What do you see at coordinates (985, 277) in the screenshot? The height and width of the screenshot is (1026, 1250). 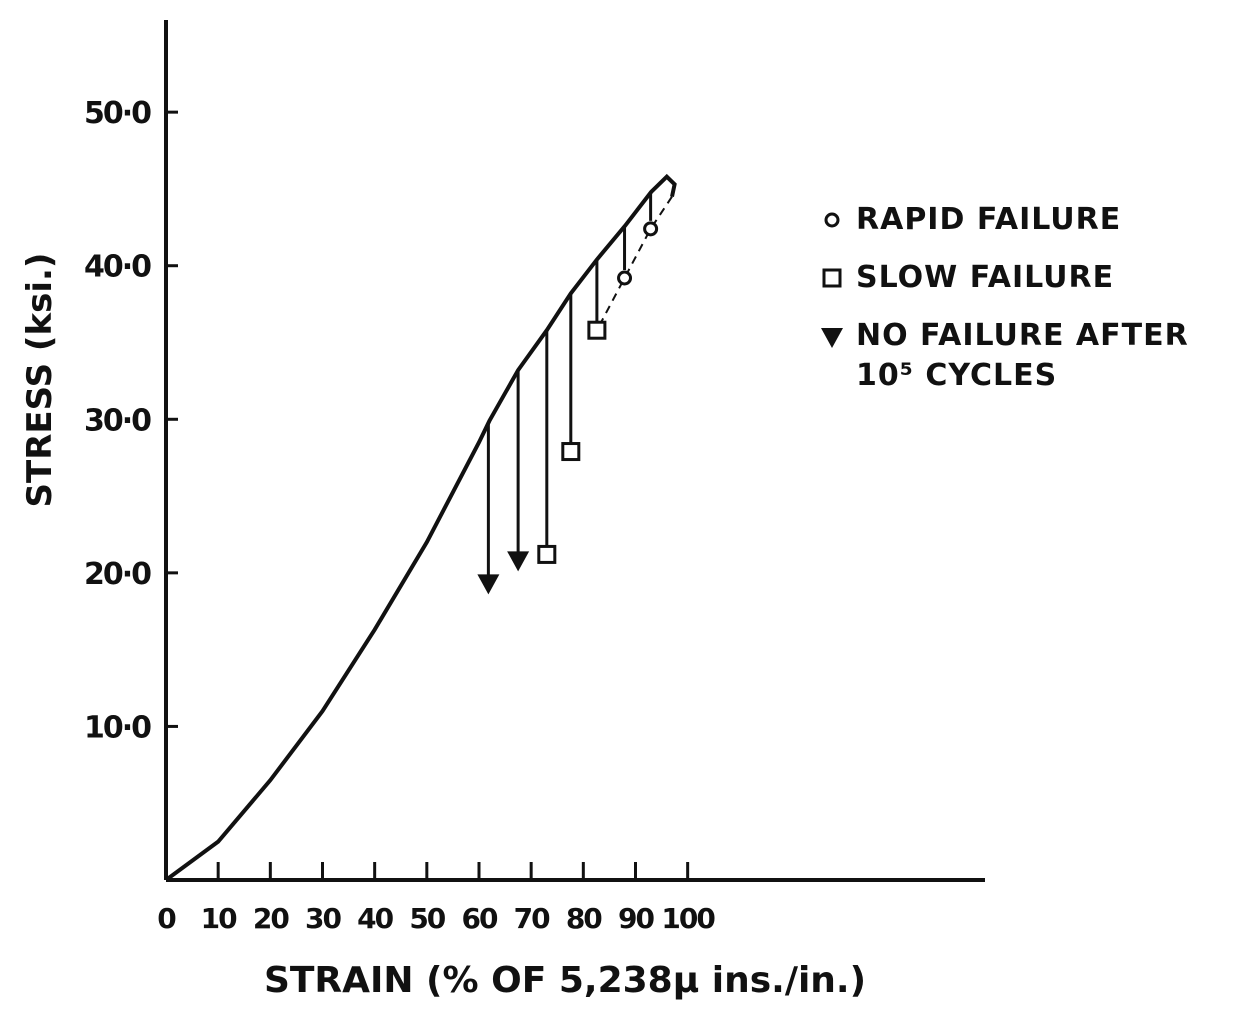 I see `legend-label: SLOW FAILURE` at bounding box center [985, 277].